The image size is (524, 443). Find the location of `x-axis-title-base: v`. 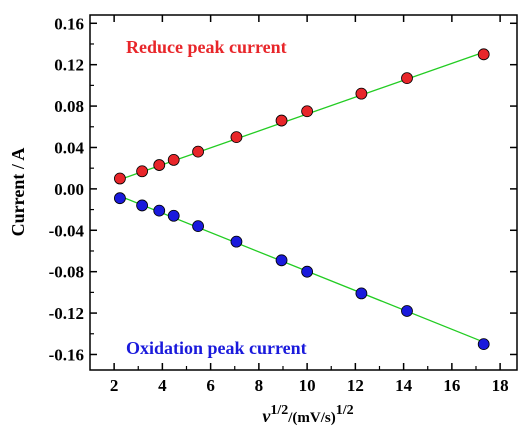

x-axis-title-base: v is located at coordinates (266, 416).